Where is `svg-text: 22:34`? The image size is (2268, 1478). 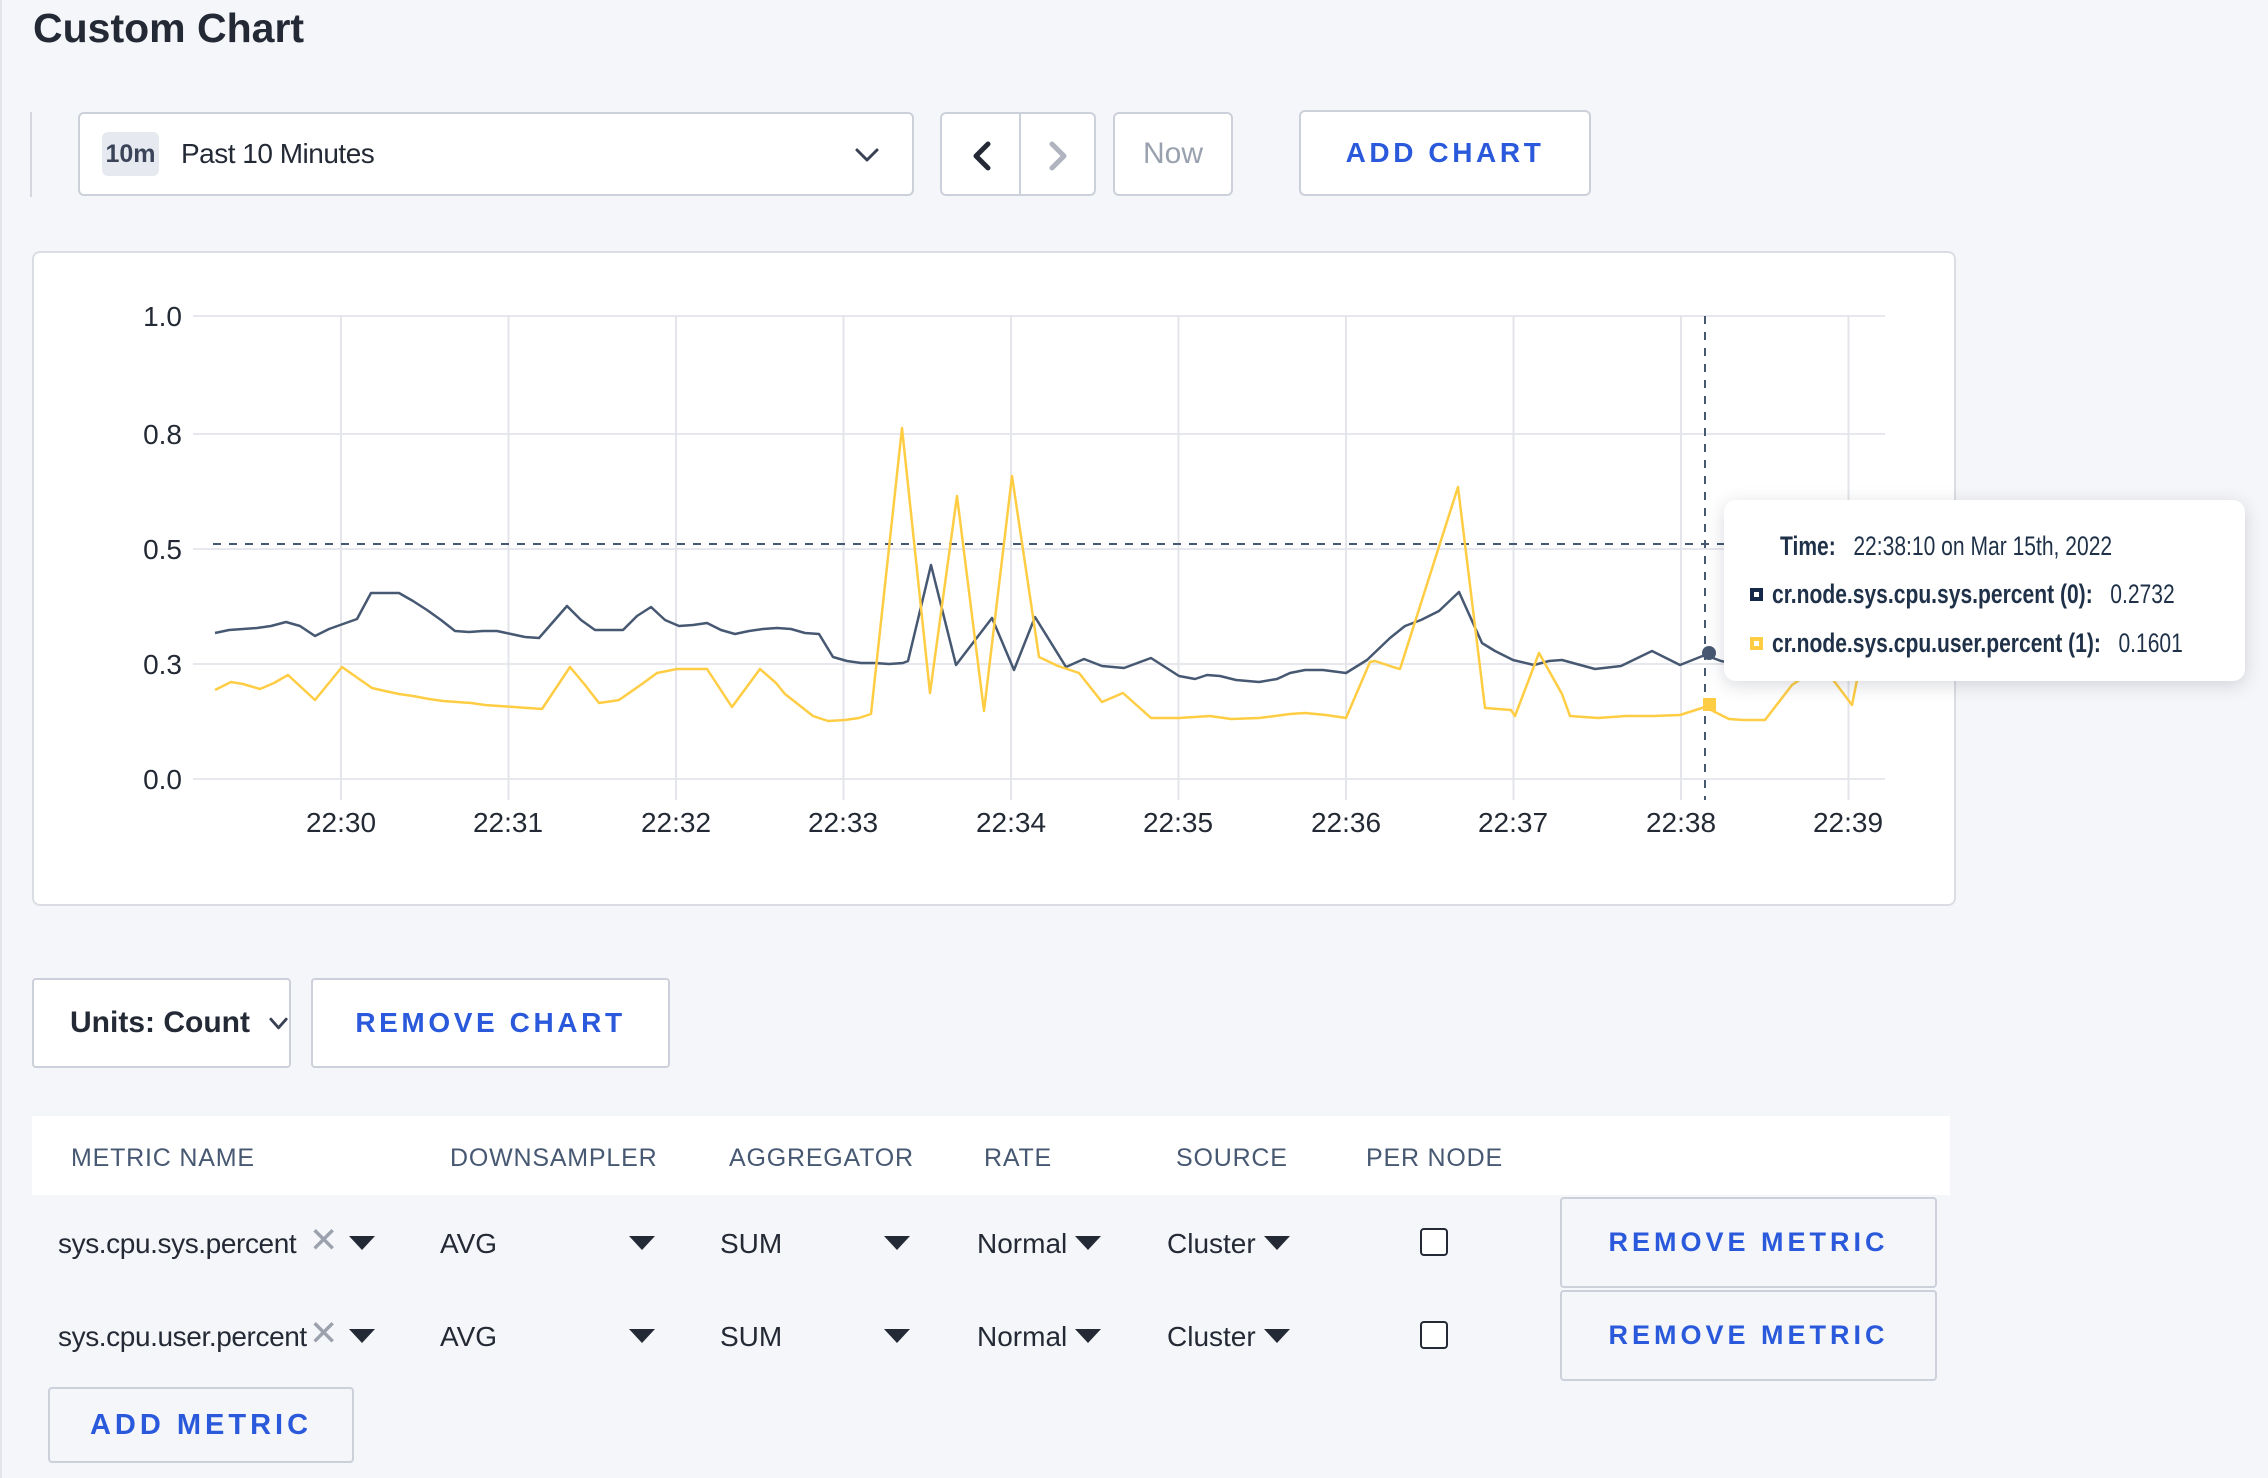 svg-text: 22:34 is located at coordinates (1011, 822).